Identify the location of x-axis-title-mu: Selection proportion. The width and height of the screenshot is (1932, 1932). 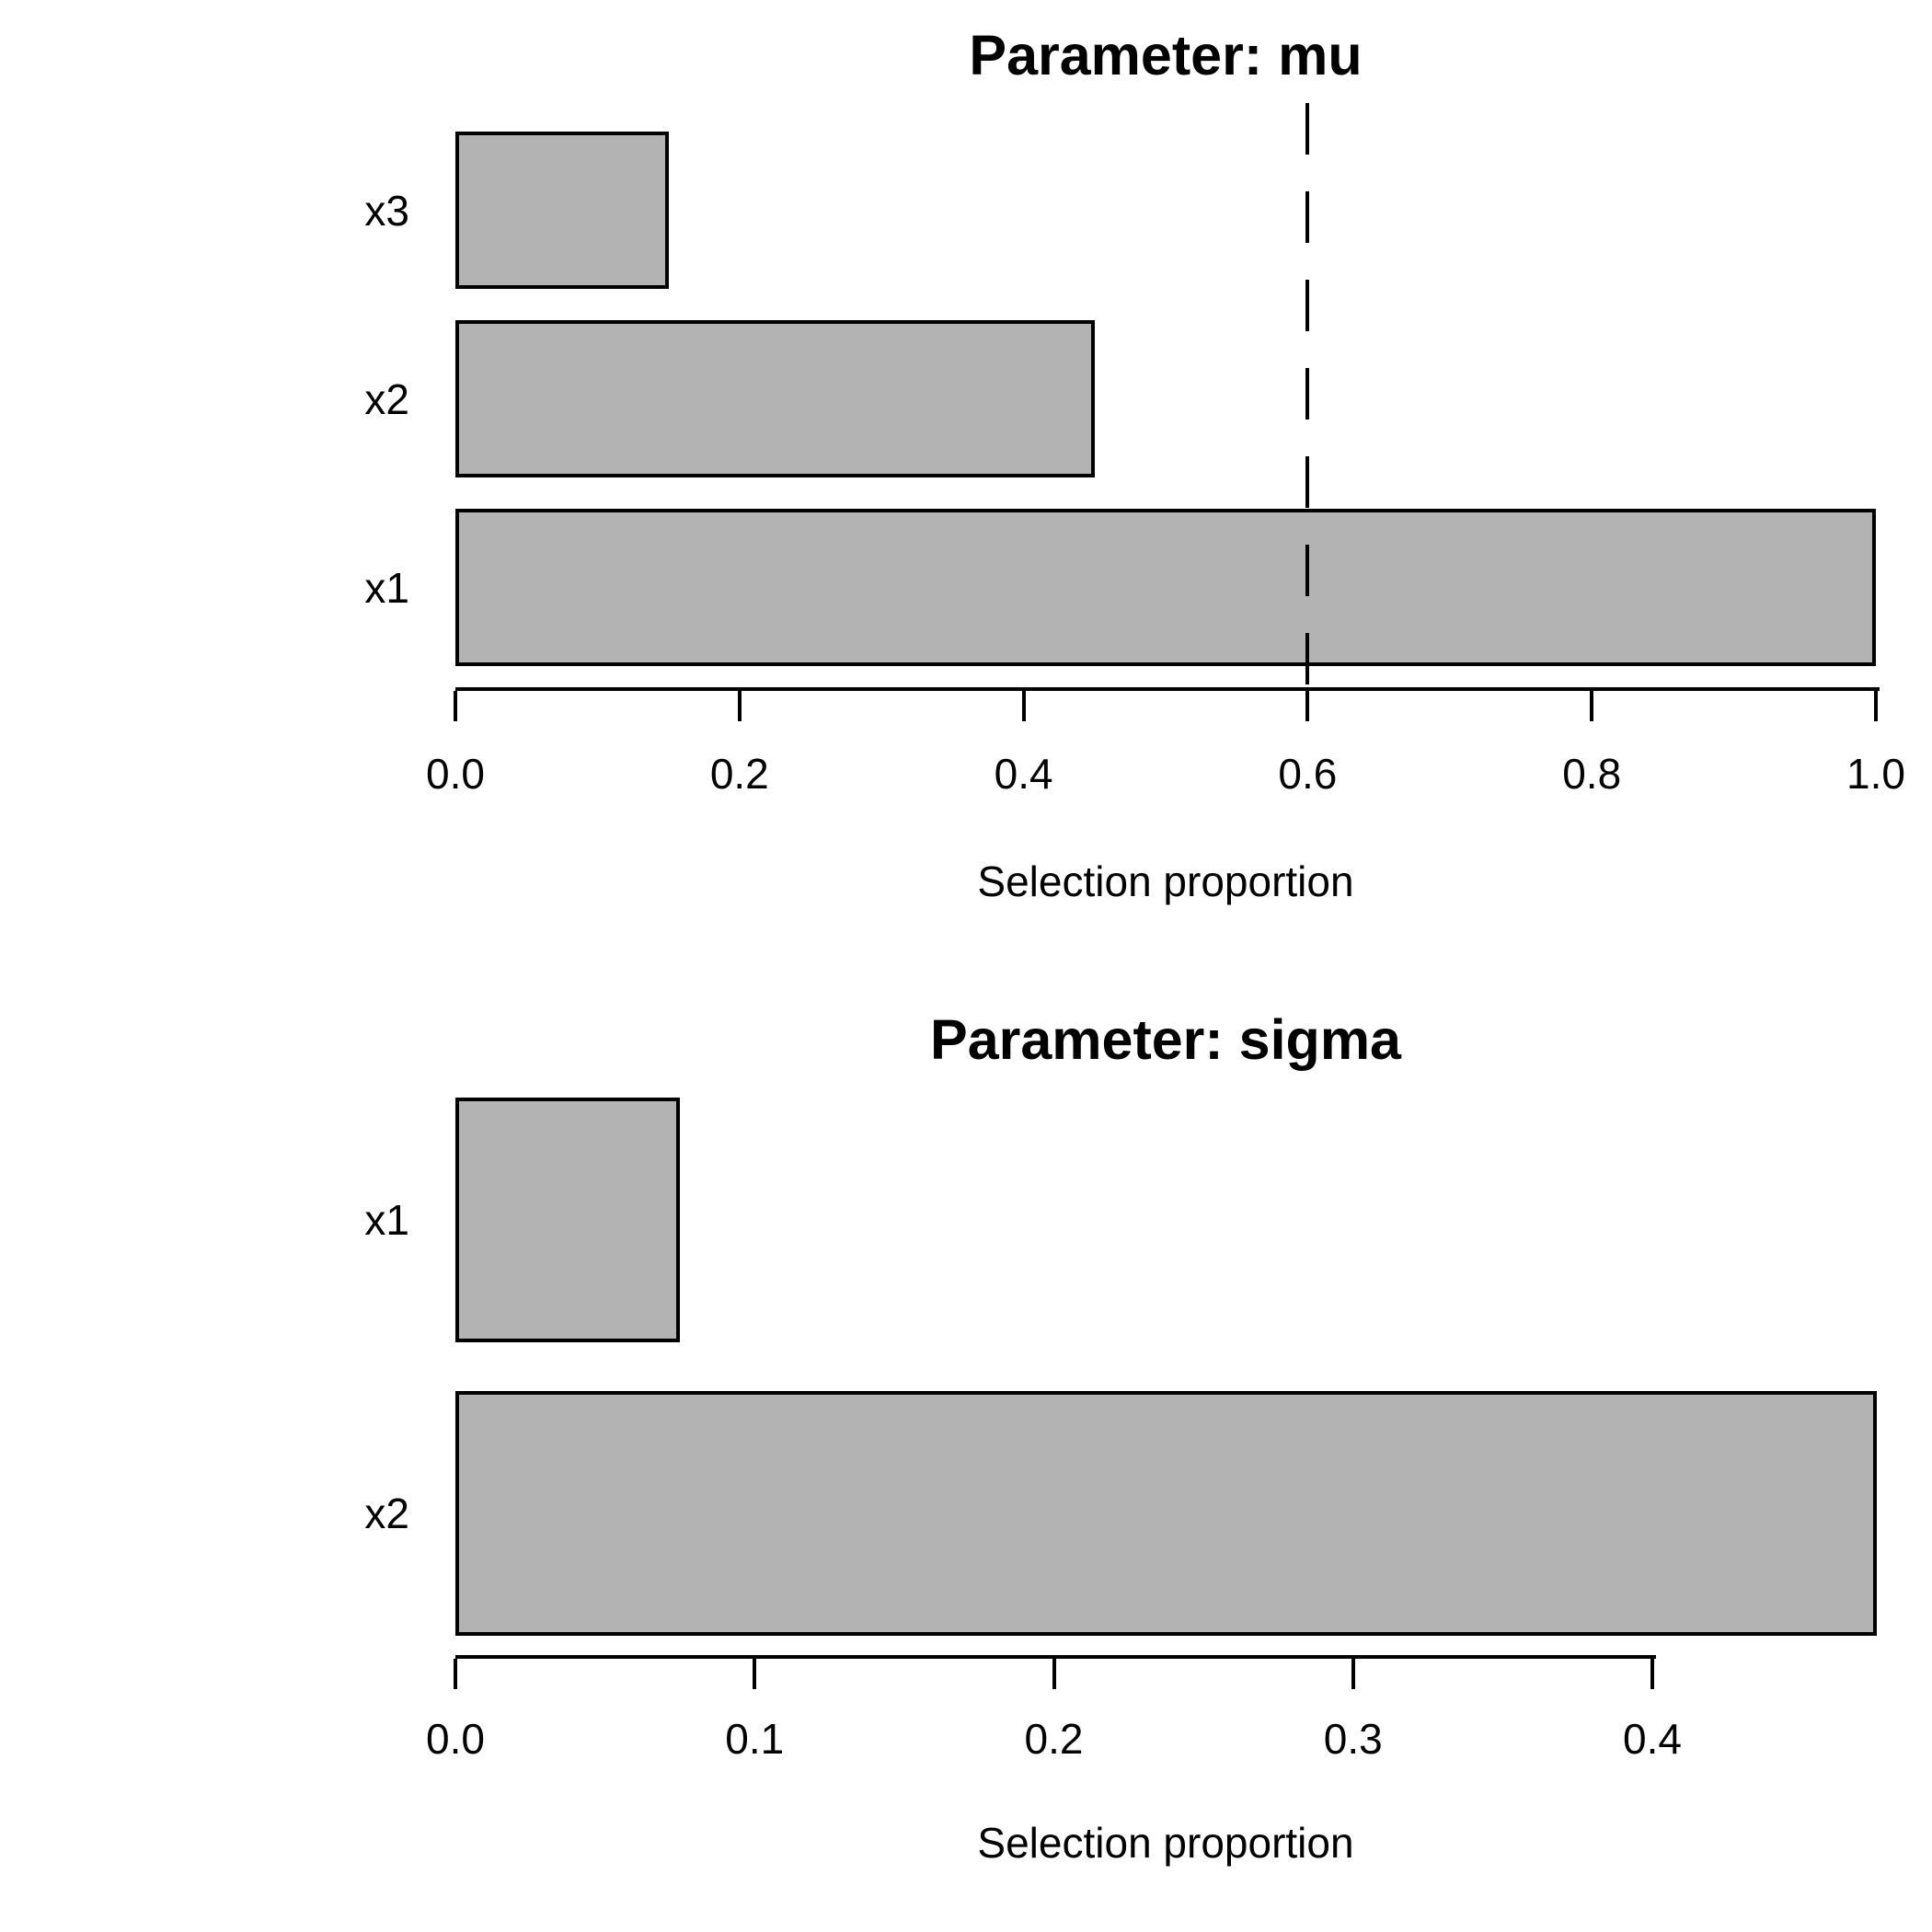
(1165, 881).